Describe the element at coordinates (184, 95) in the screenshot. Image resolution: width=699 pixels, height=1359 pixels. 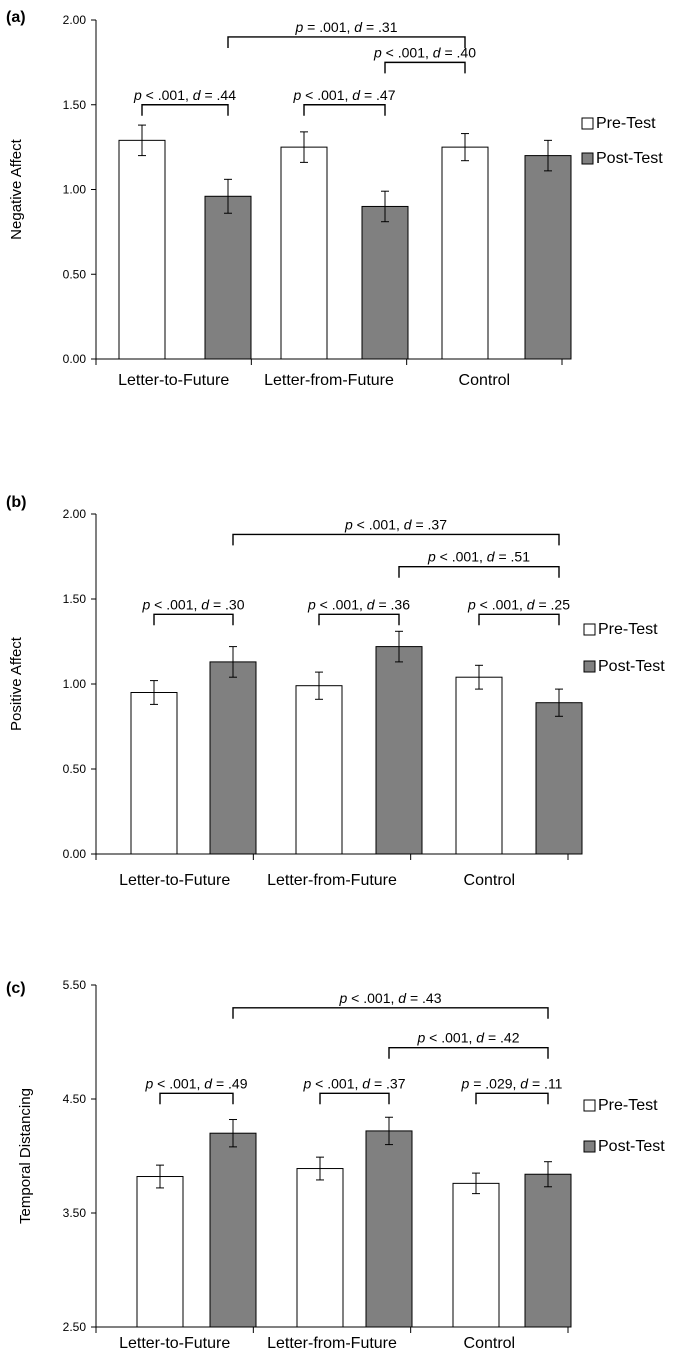
I see `significance-label: p < .001, d = .44` at that location.